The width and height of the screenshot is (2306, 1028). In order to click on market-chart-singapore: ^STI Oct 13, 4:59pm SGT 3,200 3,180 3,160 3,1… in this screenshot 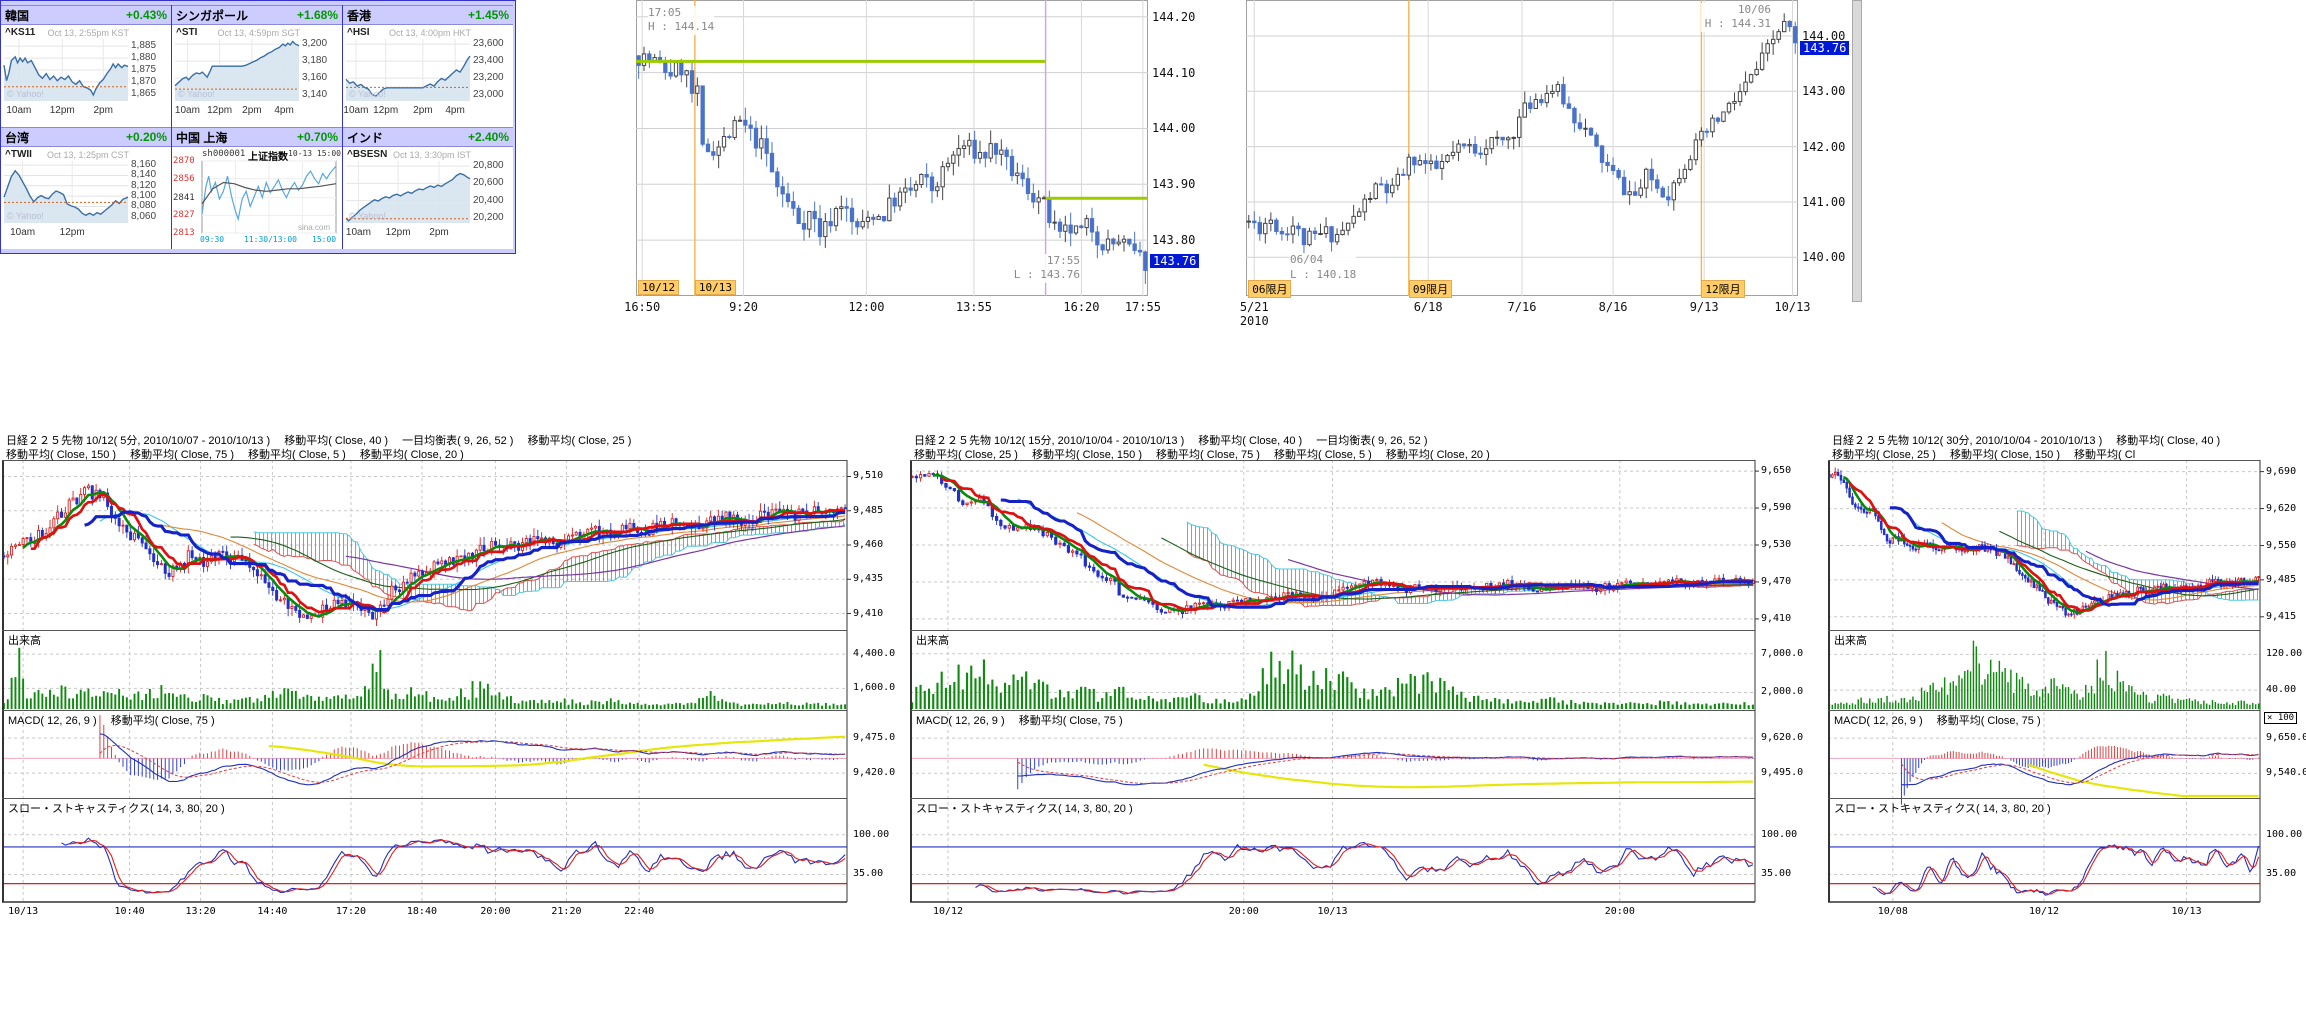, I will do `click(257, 76)`.